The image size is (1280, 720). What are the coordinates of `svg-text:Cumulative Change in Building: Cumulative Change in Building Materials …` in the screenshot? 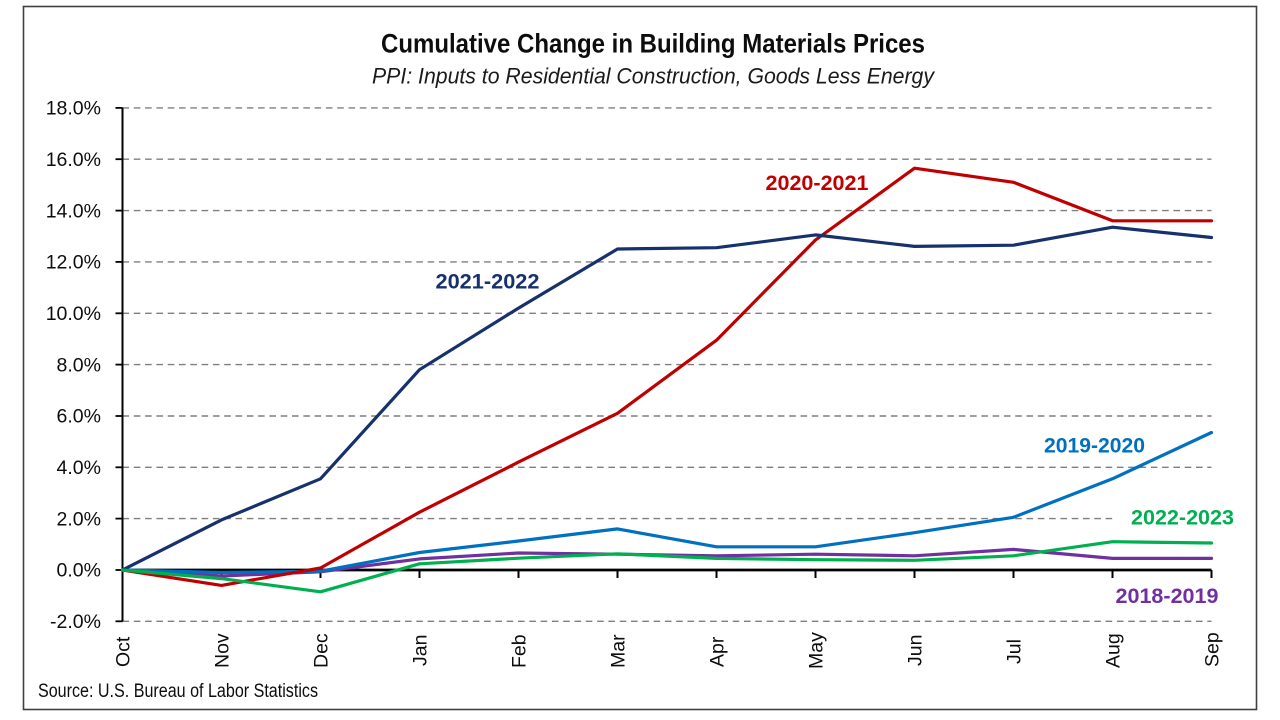 It's located at (653, 44).